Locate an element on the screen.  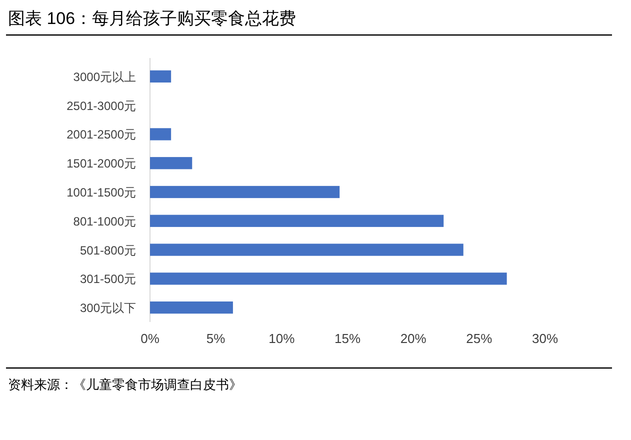
y-tick-label: 300元以下 is located at coordinates (108, 308).